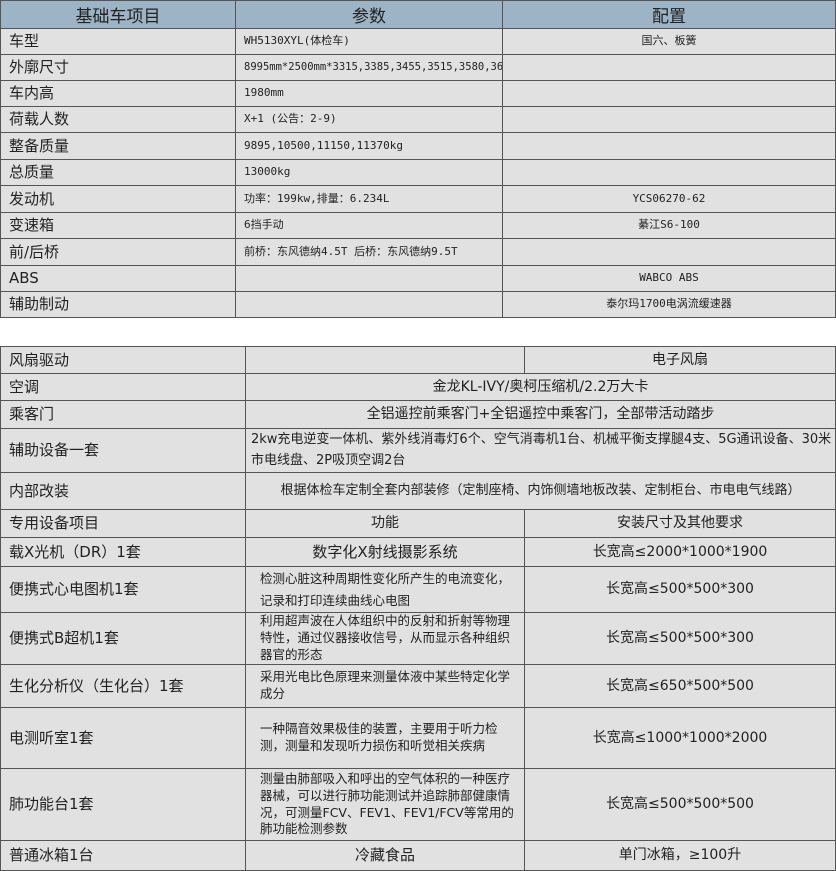  Describe the element at coordinates (123, 589) in the screenshot. I see `equipment-name: 便携式心电图机1套` at that location.